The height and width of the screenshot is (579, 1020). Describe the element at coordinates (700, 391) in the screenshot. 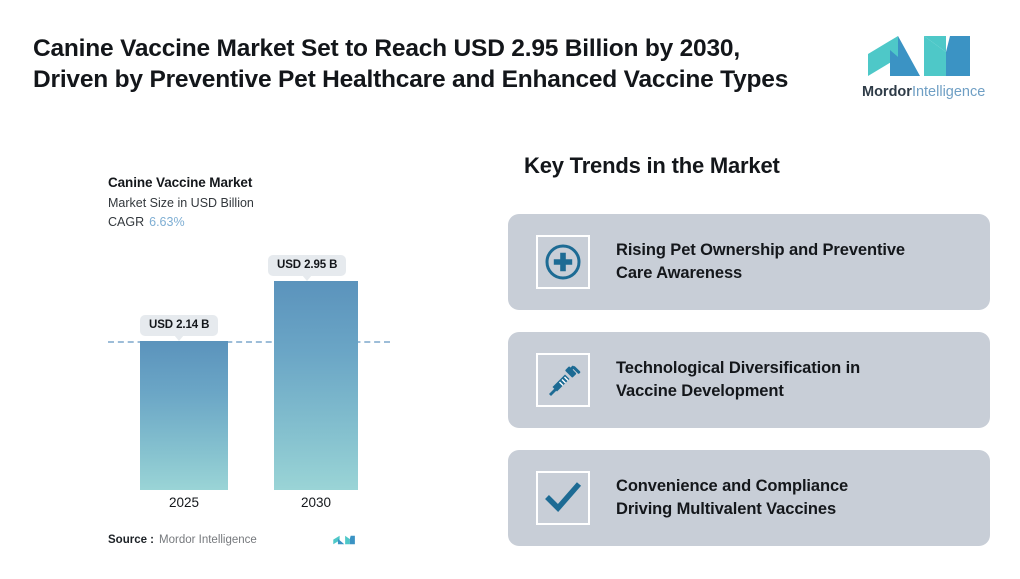

I see `trend-text-2-line-2: Vaccine Development` at that location.